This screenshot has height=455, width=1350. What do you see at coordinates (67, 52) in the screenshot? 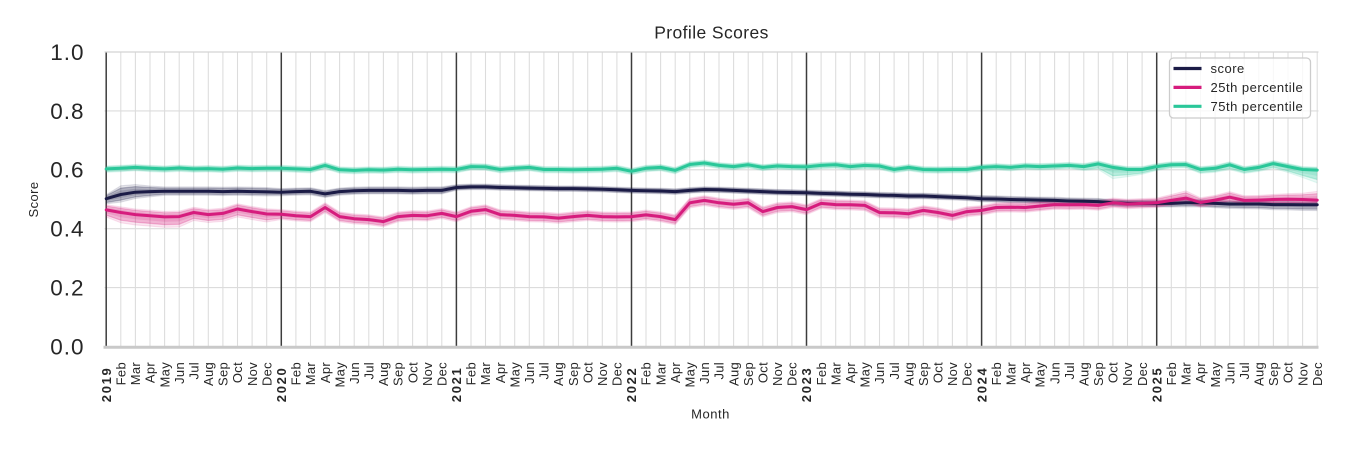
I see `svg-text: 1.0` at bounding box center [67, 52].